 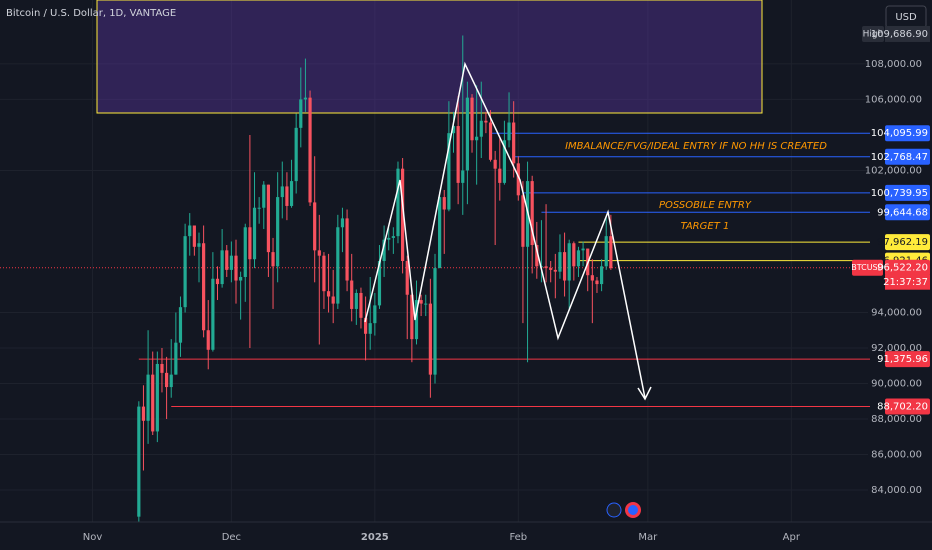 I want to click on y-tick-label: 102,000.00, so click(x=893, y=170).